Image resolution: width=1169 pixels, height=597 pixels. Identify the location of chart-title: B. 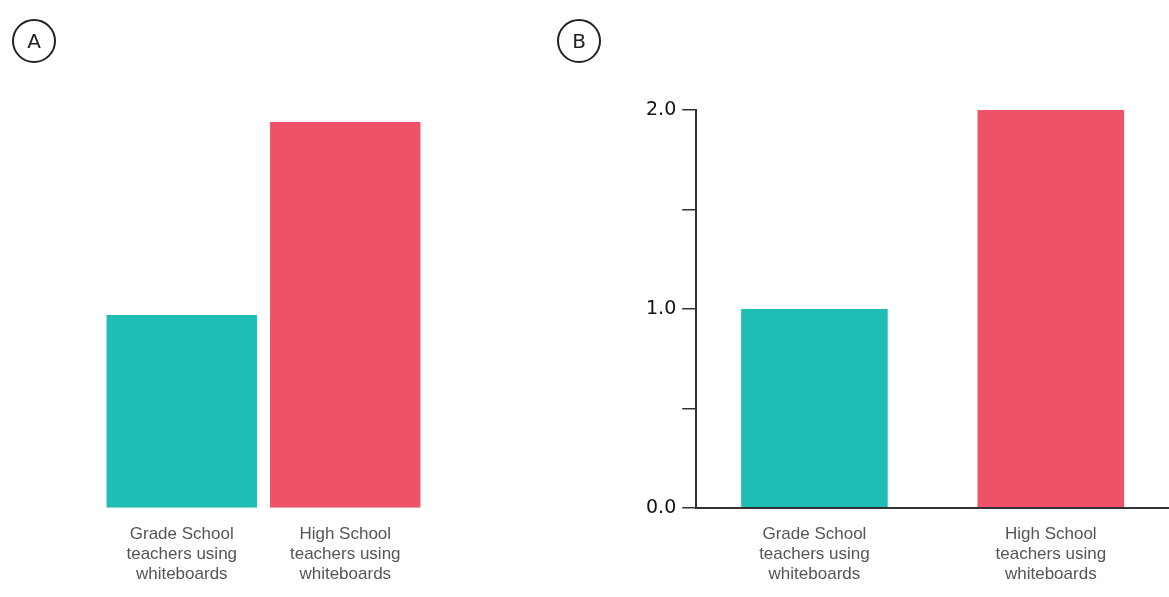
(579, 41).